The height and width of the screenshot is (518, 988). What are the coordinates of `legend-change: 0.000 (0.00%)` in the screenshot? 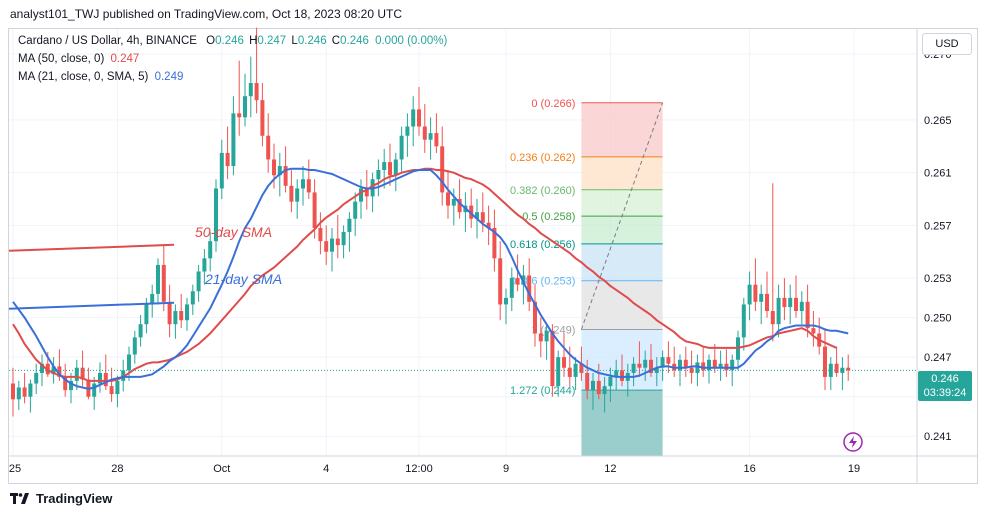 It's located at (411, 41).